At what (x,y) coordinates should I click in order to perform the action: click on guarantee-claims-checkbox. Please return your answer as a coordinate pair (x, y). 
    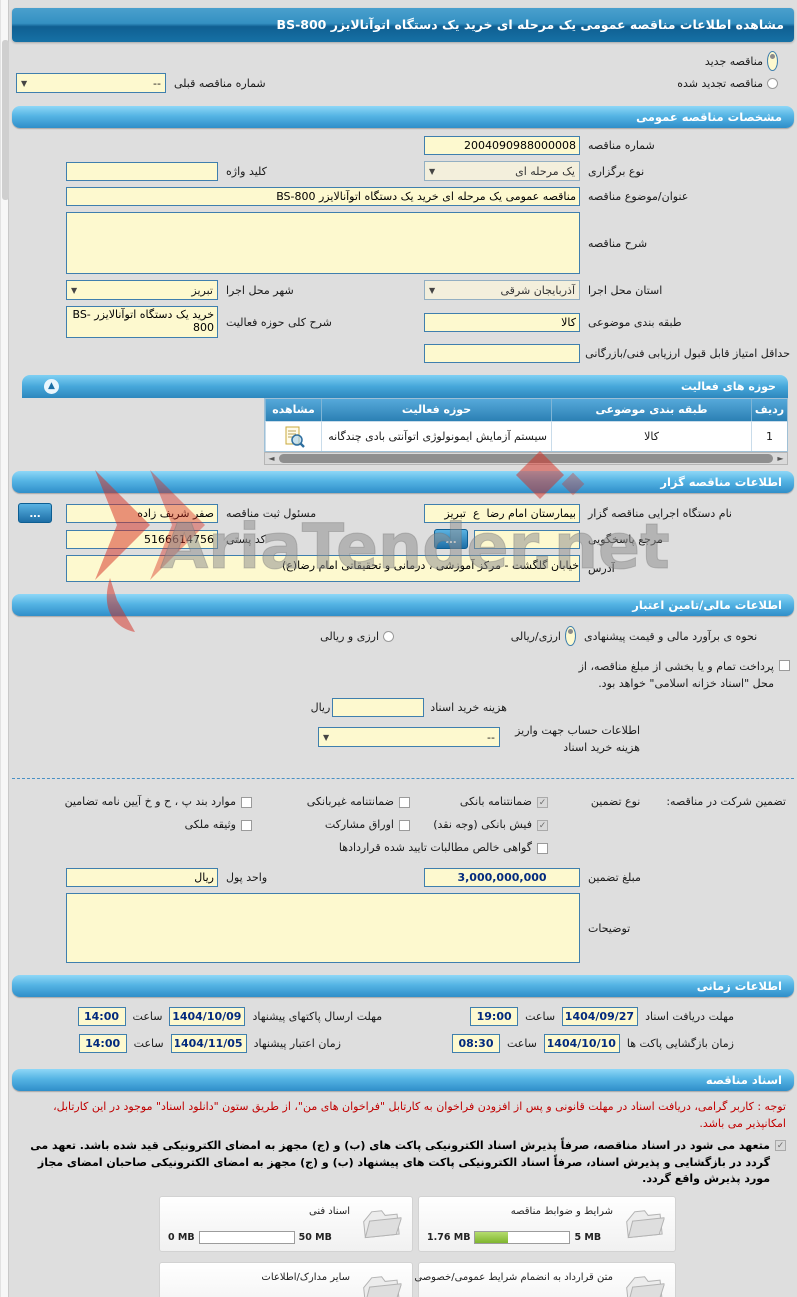
    Looking at the image, I should click on (542, 849).